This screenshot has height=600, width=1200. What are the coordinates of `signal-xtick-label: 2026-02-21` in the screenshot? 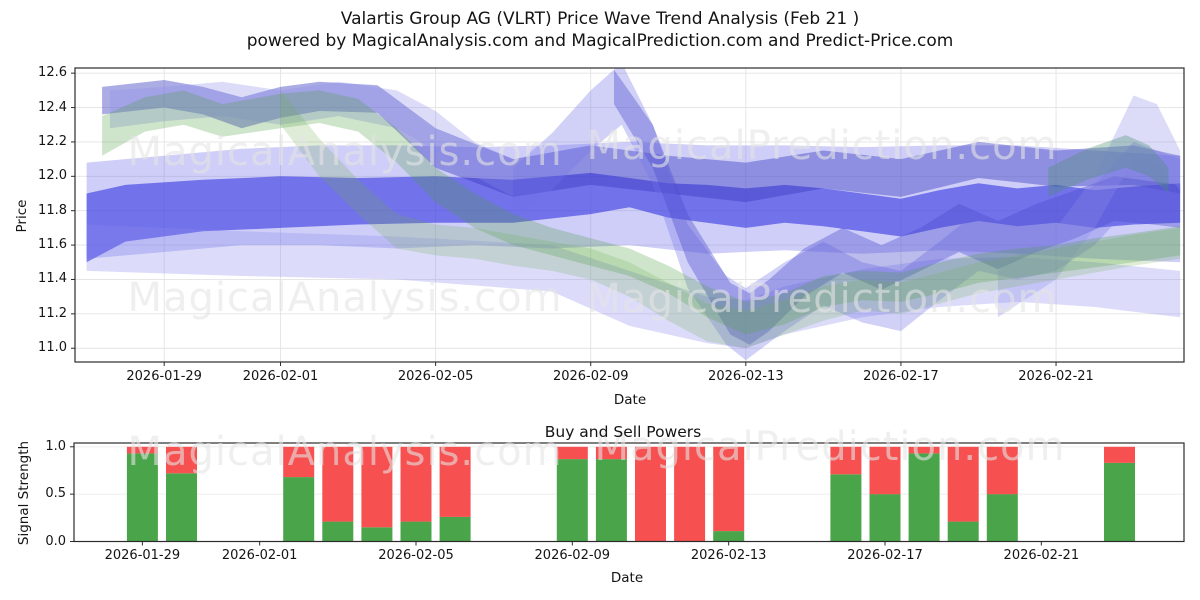 It's located at (1041, 555).